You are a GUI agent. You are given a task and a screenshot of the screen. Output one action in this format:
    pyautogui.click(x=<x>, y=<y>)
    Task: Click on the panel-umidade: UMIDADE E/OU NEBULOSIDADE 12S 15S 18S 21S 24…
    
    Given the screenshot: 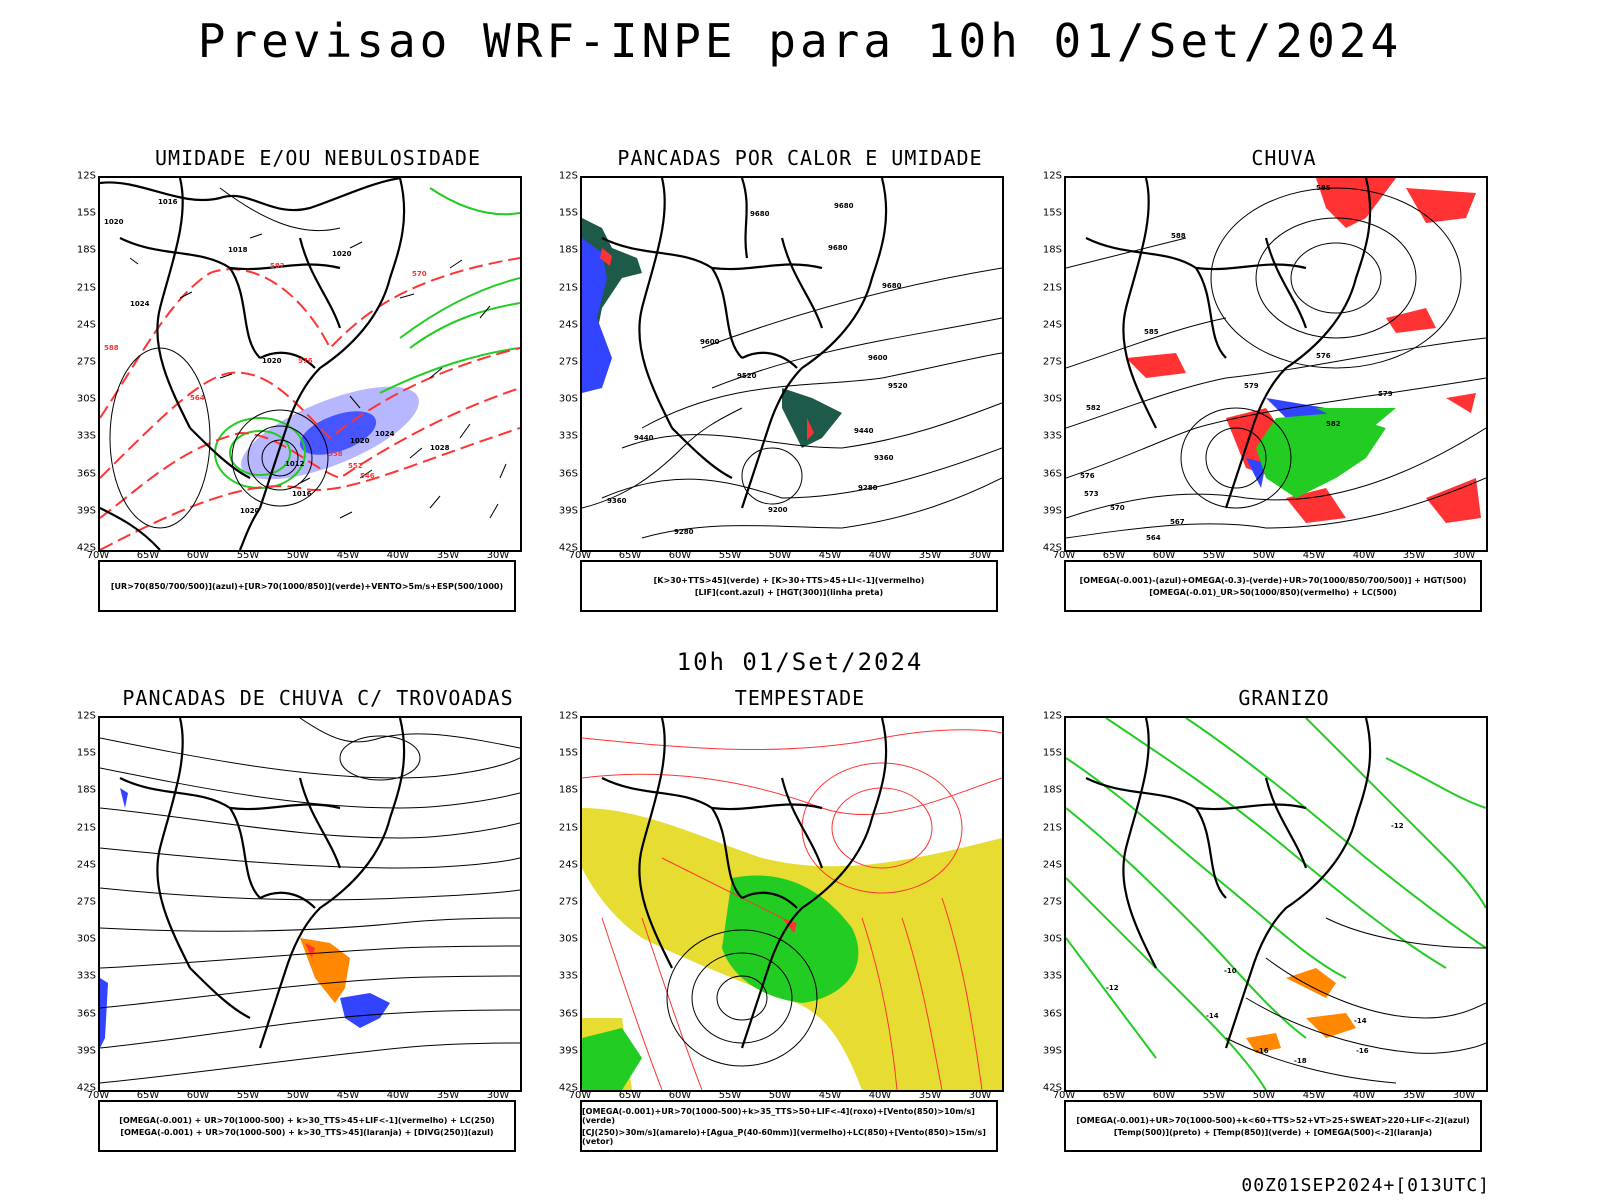 What is the action you would take?
    pyautogui.click(x=318, y=396)
    